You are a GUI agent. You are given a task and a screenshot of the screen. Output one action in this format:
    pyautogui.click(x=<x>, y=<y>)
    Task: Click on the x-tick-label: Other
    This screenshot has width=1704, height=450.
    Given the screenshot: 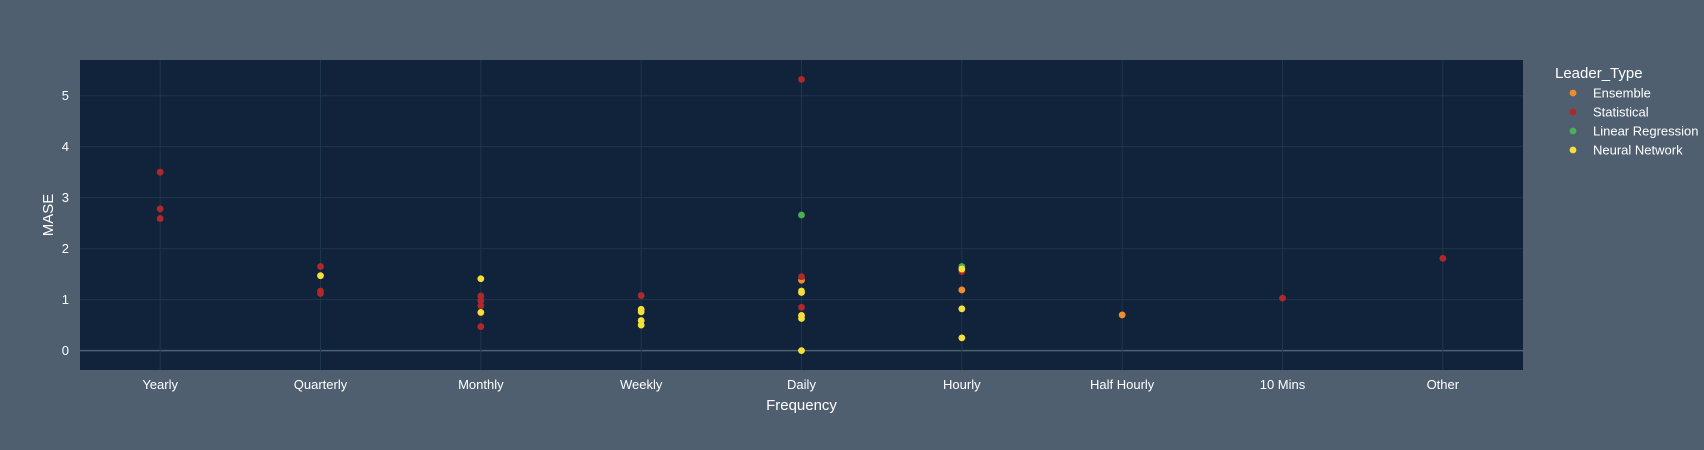 What is the action you would take?
    pyautogui.click(x=1443, y=384)
    